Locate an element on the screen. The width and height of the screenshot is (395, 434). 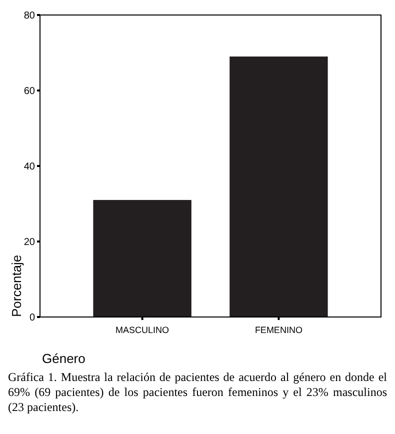
x-tick-label: FEMENINO is located at coordinates (278, 330).